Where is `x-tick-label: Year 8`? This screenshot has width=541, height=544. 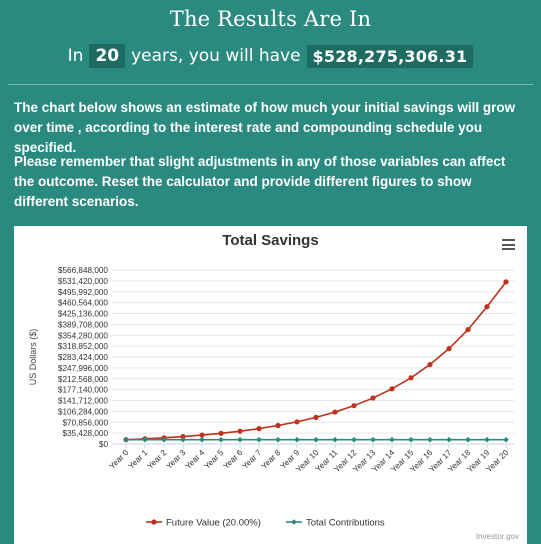 x-tick-label: Year 8 is located at coordinates (271, 459).